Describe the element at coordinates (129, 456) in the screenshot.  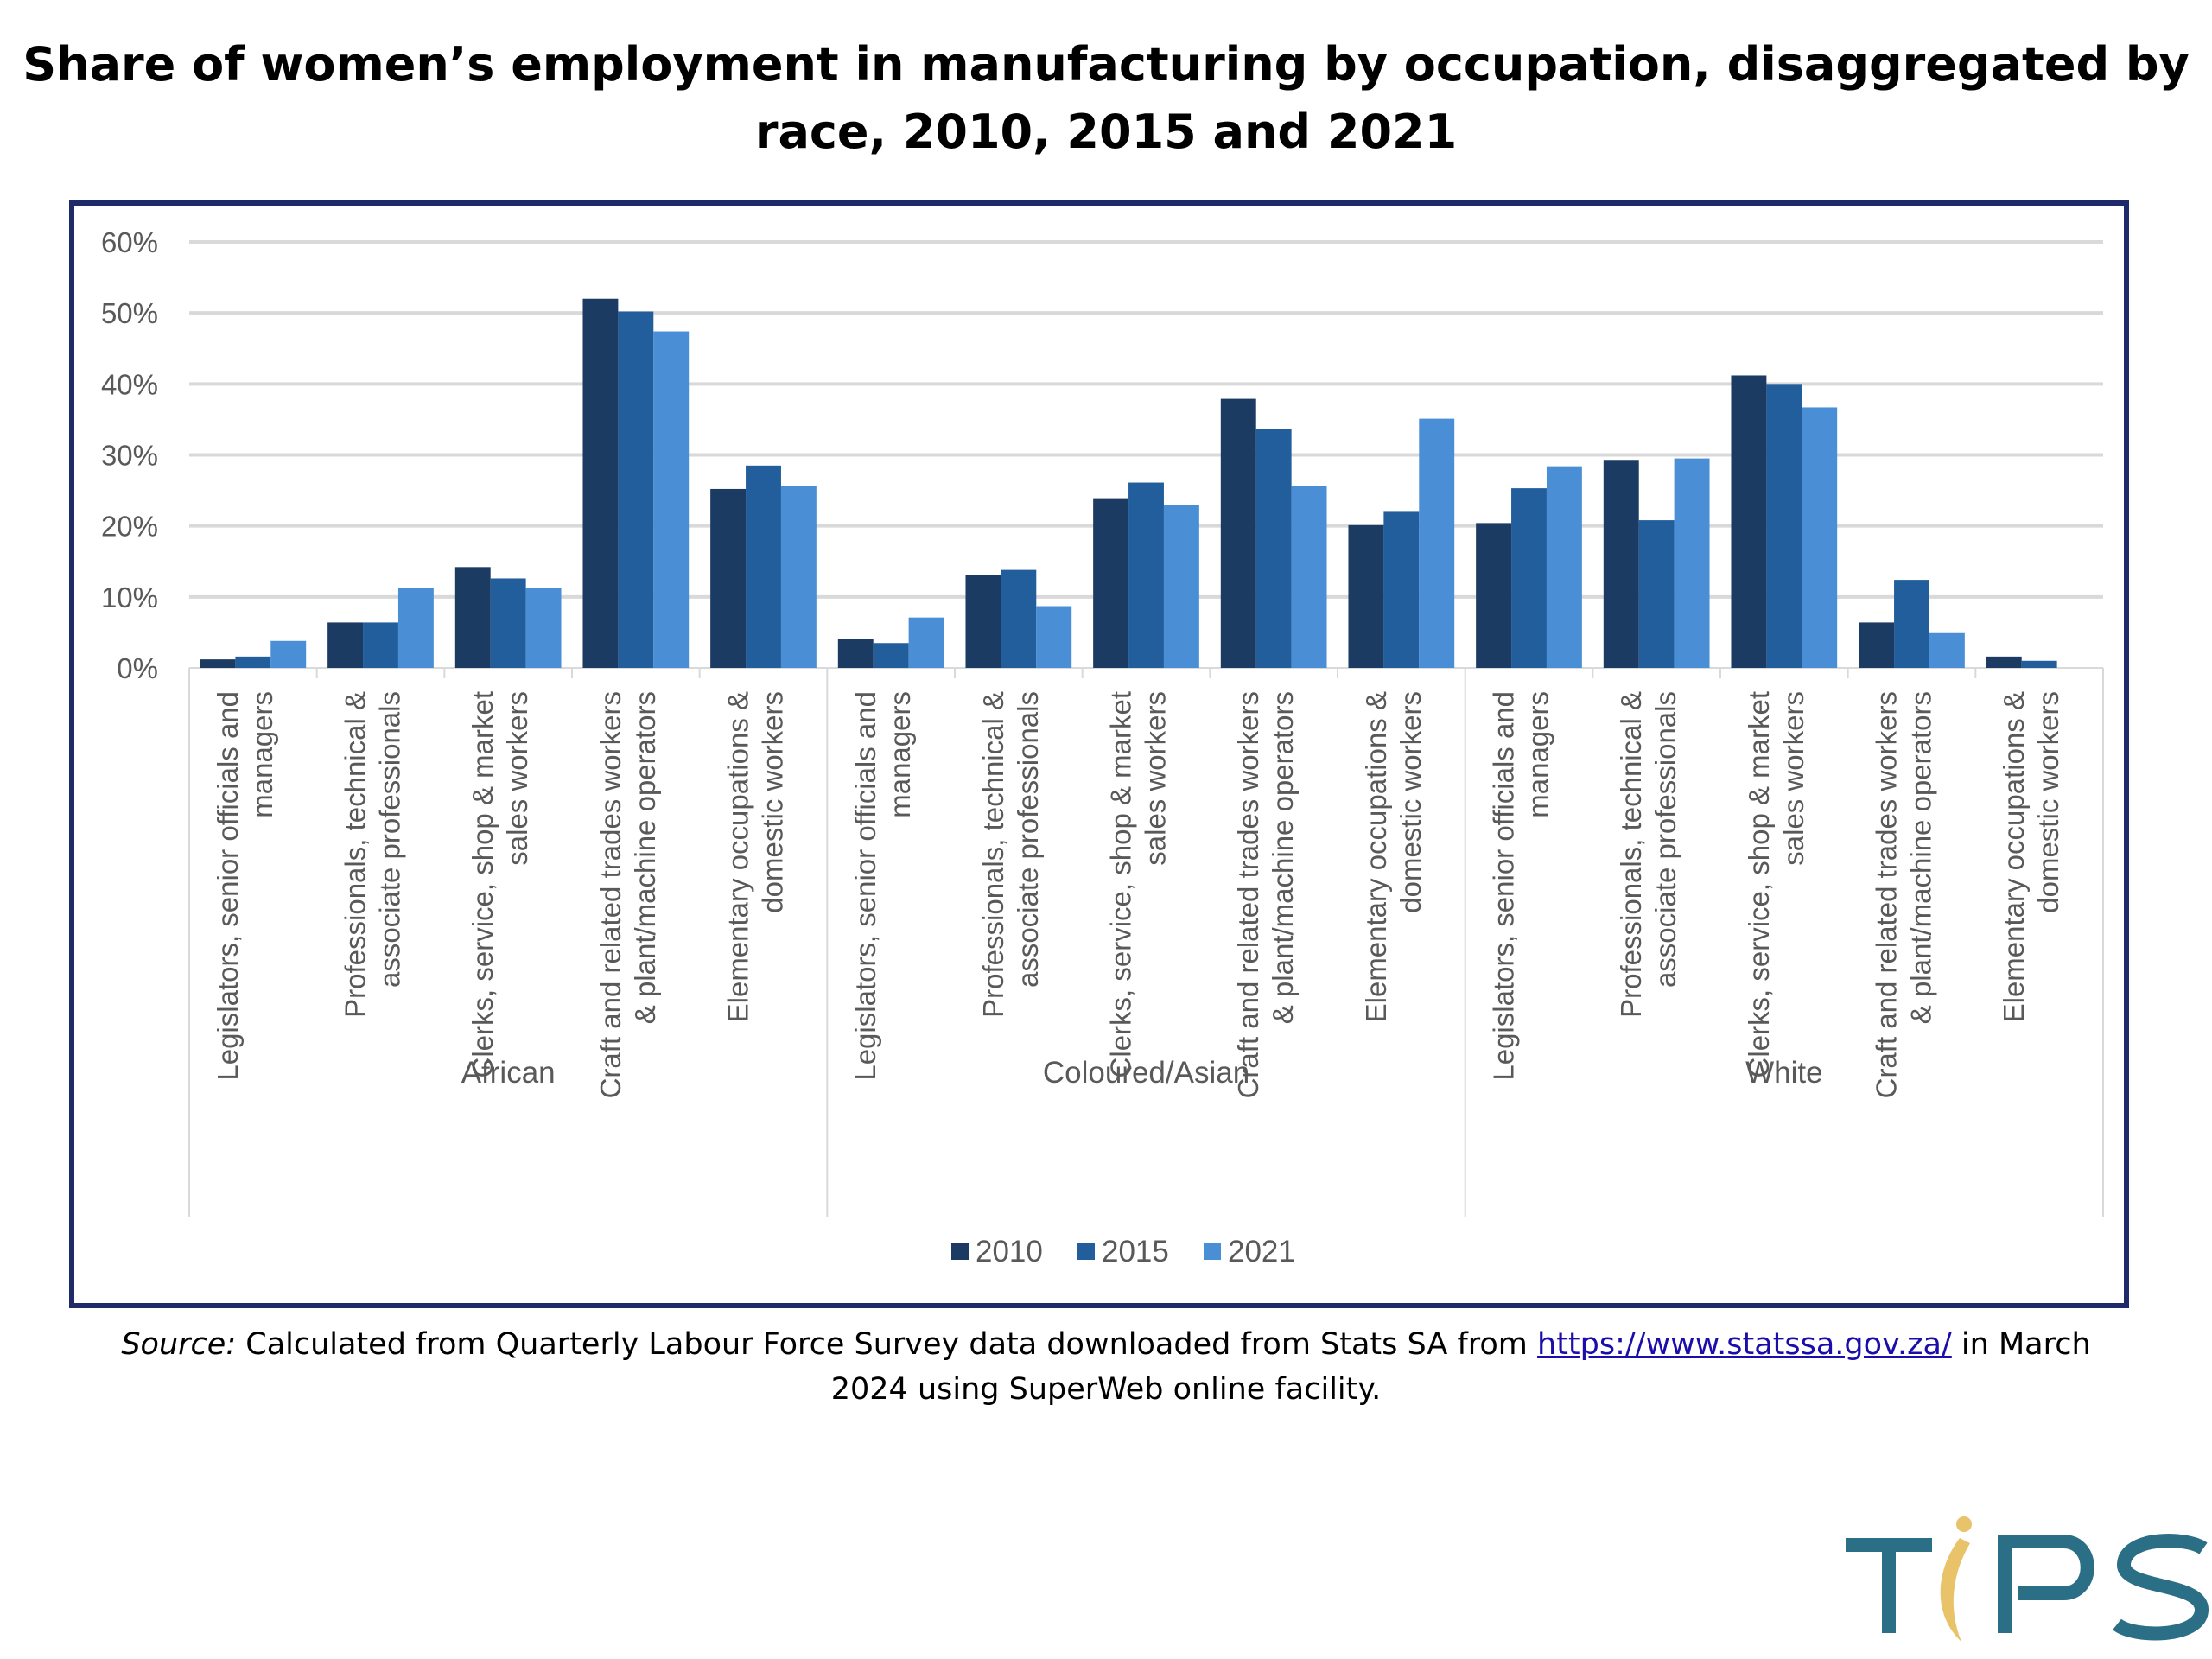
I see `y-tick-label: 30%` at that location.